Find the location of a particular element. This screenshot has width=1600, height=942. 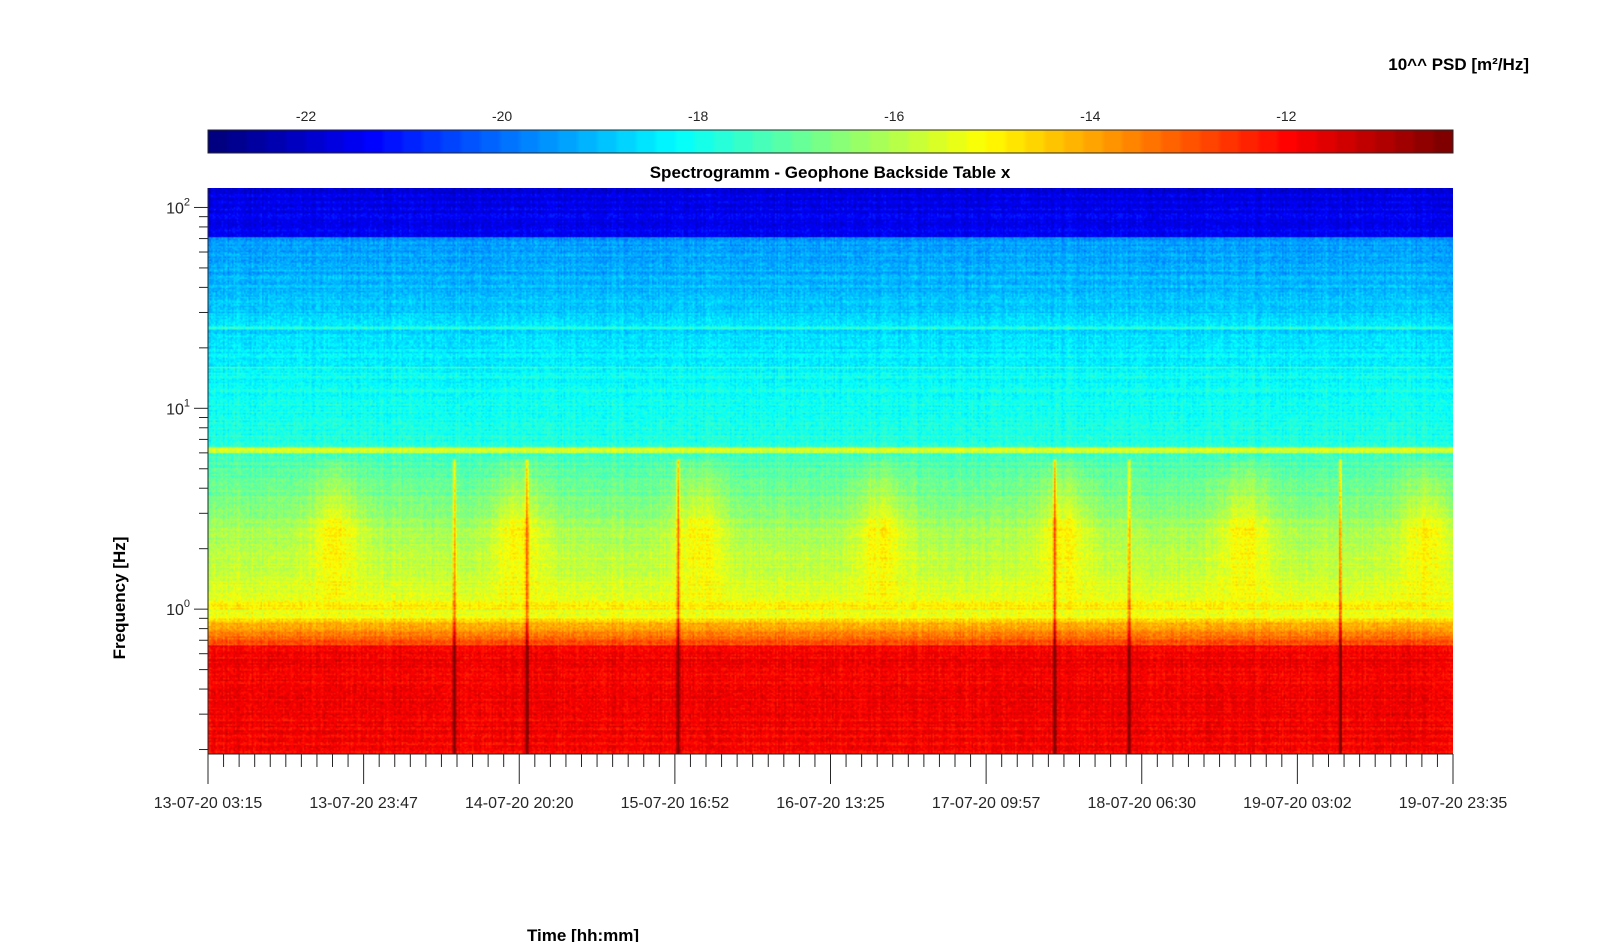

x-axis-label: Time [hh:mm] is located at coordinates (583, 934).